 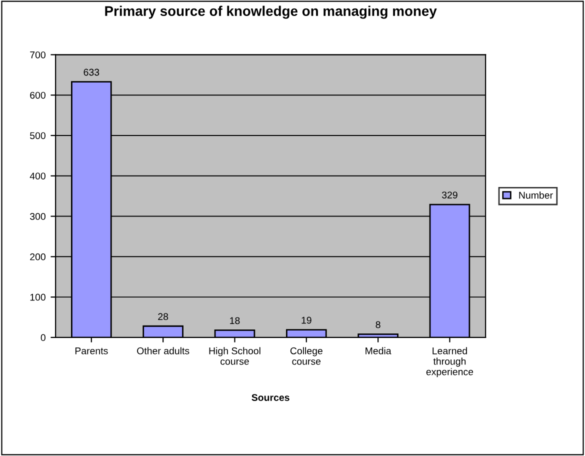 What do you see at coordinates (235, 320) in the screenshot?
I see `data-label: 18` at bounding box center [235, 320].